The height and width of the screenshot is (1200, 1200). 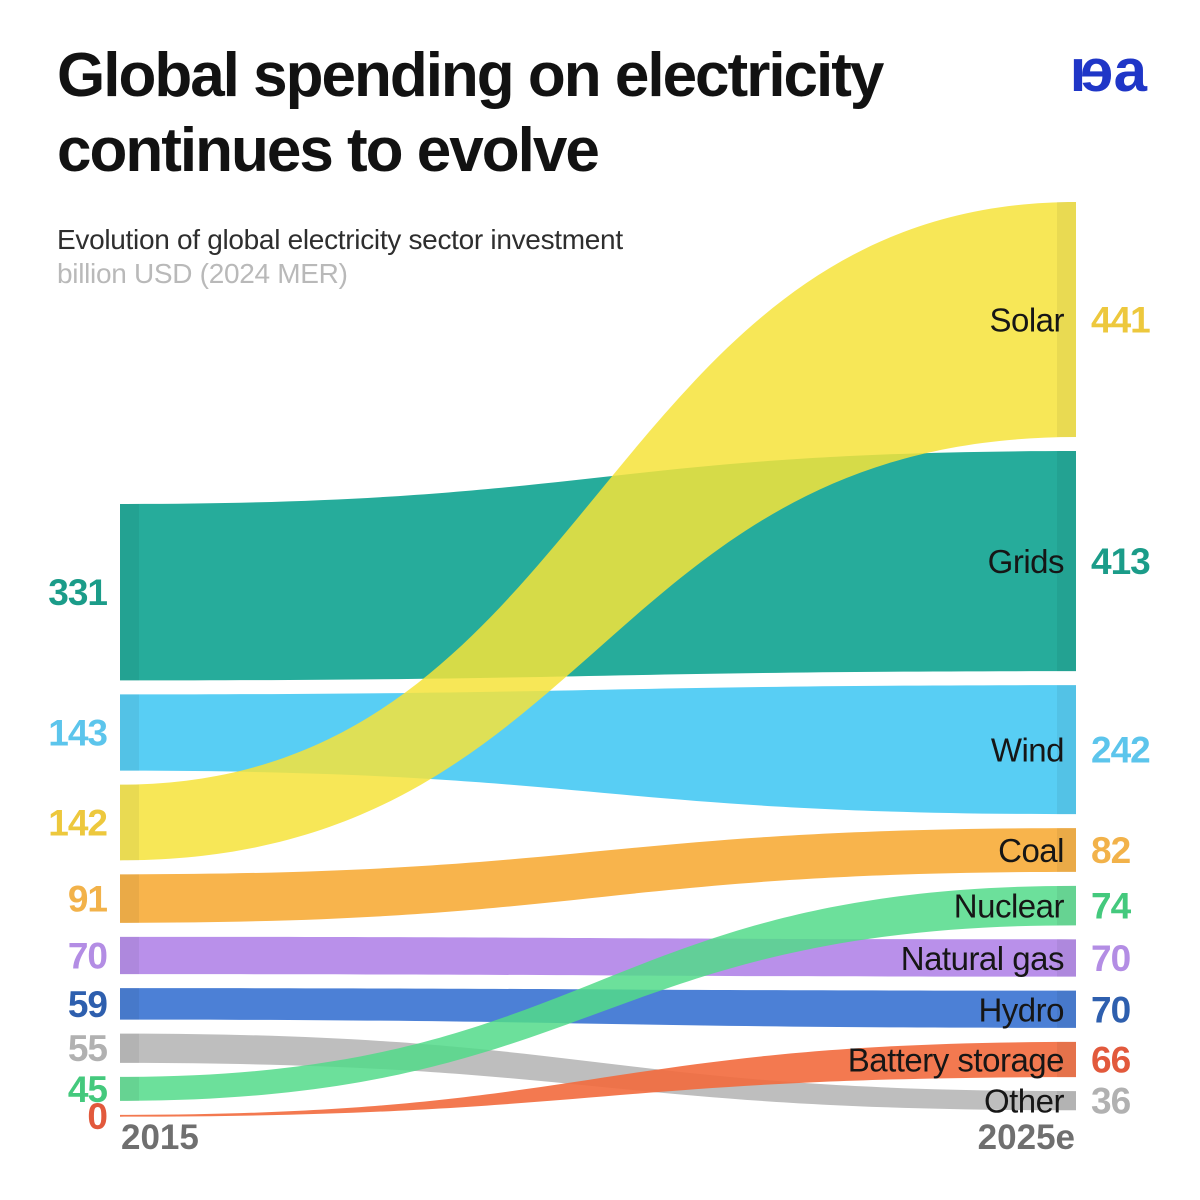 What do you see at coordinates (1130, 70) in the screenshot?
I see `logo-letter-a: a` at bounding box center [1130, 70].